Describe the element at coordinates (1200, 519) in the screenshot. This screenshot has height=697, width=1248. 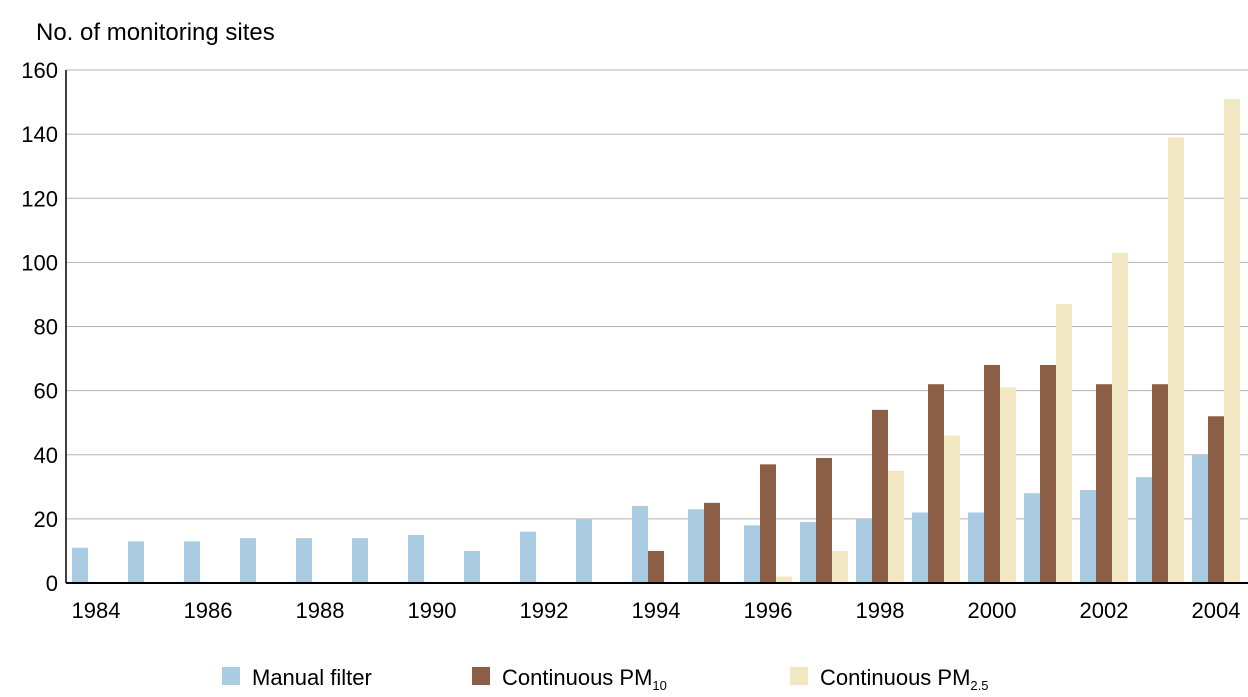
I see `bar-manual-filter-2004` at that location.